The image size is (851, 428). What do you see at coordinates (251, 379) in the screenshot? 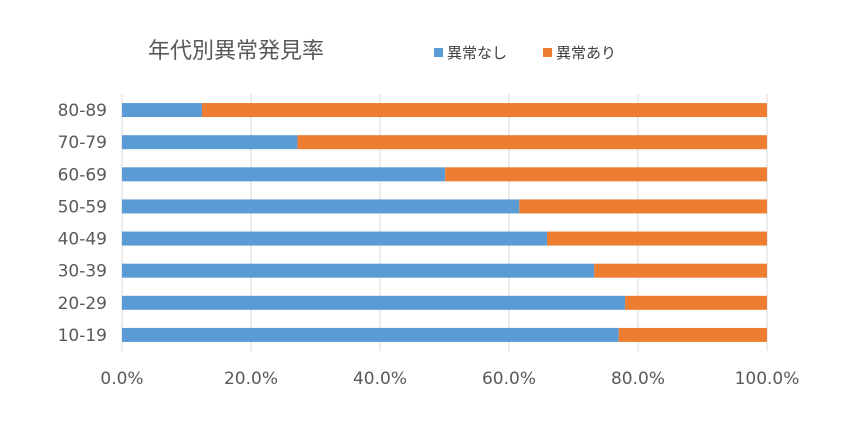
I see `x-tick-label: 20.0%` at bounding box center [251, 379].